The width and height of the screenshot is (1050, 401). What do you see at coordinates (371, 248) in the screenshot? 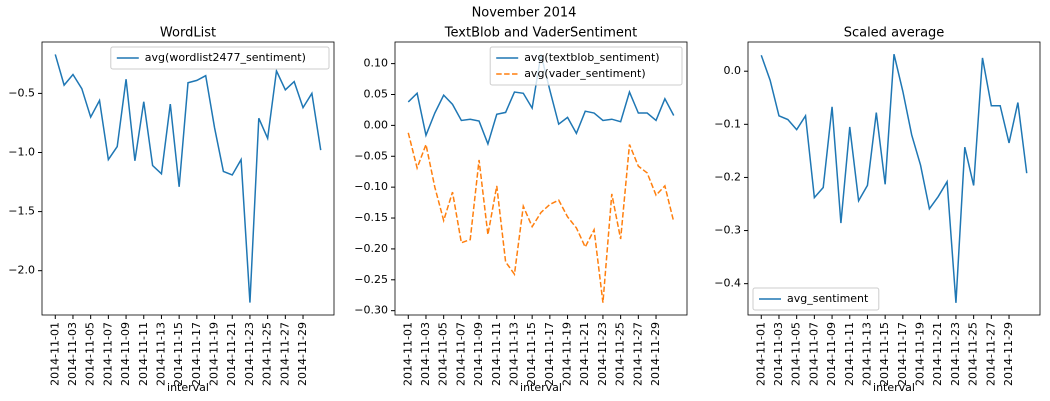
I see `y-tick-label: −0.20` at bounding box center [371, 248].